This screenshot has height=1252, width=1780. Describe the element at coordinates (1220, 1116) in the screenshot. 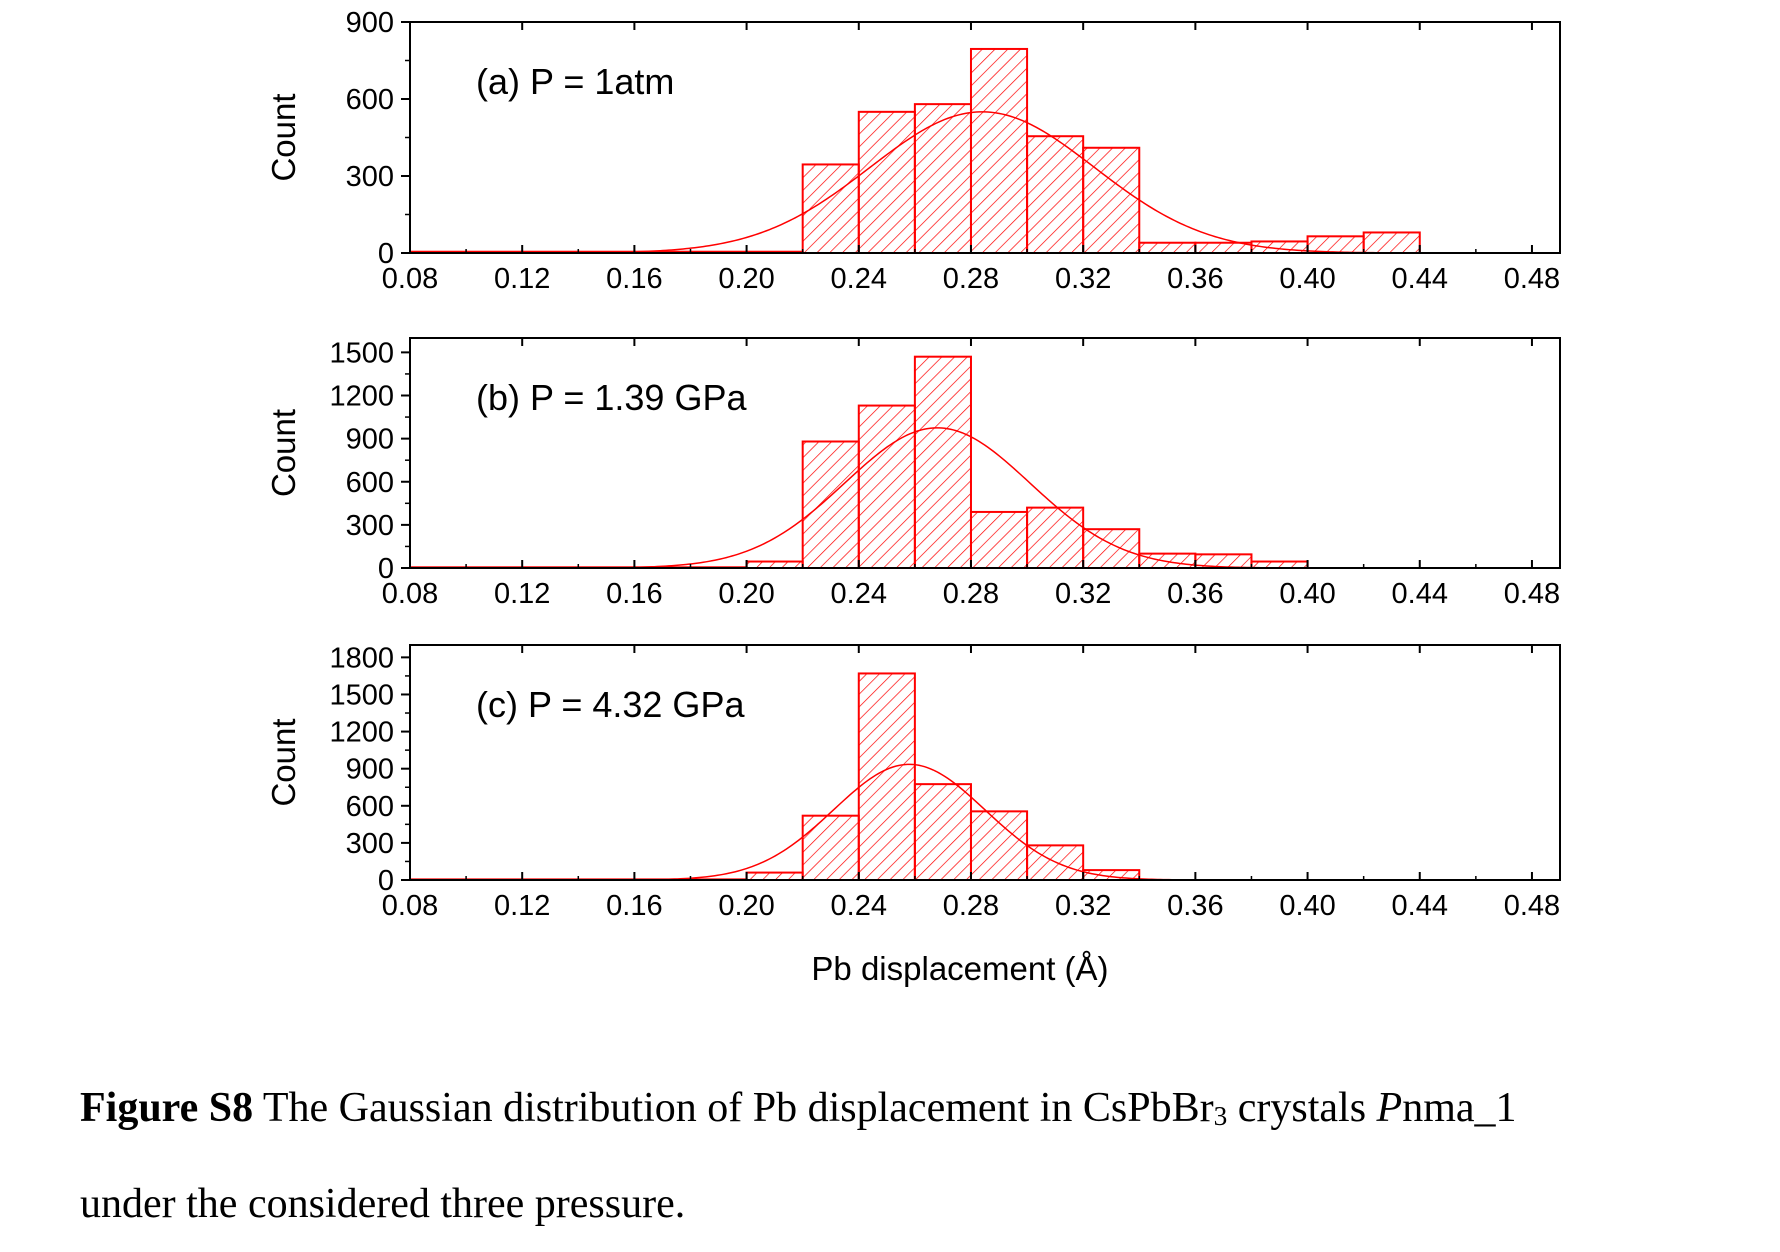

I see `caption-subscript: 3` at that location.